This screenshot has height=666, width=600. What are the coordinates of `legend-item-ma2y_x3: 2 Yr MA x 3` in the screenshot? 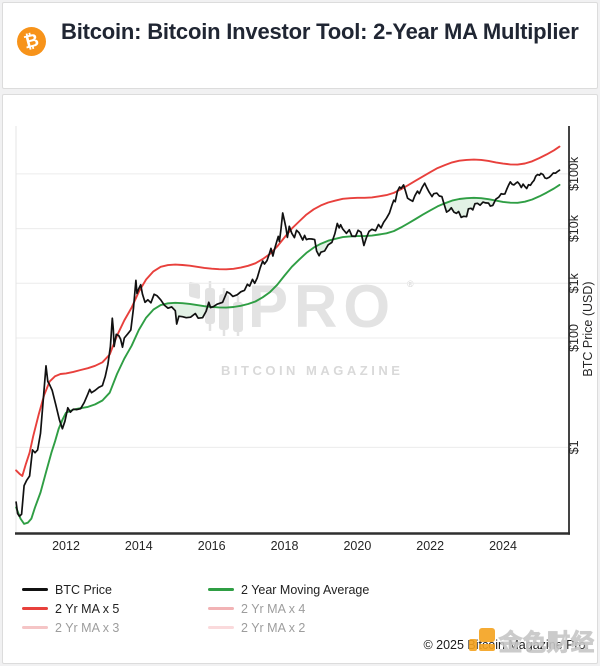 It's located at (70, 627).